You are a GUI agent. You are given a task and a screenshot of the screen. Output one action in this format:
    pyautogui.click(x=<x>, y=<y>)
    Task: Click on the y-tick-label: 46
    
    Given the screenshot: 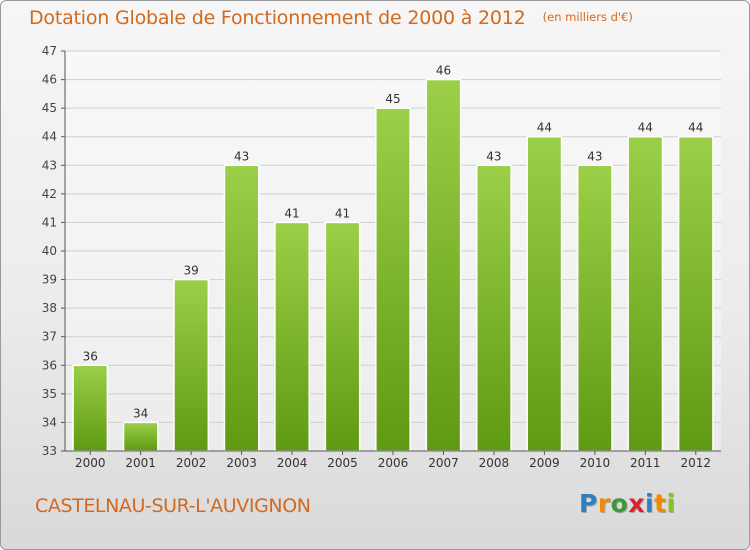 What is the action you would take?
    pyautogui.click(x=49, y=80)
    